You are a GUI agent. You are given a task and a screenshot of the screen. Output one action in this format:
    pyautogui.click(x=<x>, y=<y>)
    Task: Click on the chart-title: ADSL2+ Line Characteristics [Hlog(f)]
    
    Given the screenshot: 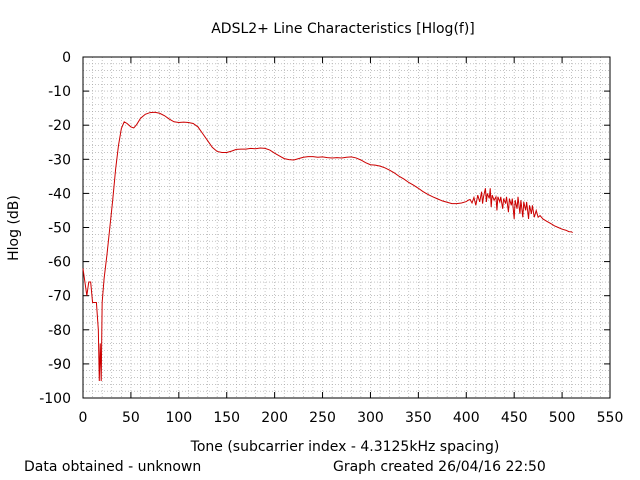 What is the action you would take?
    pyautogui.click(x=343, y=29)
    